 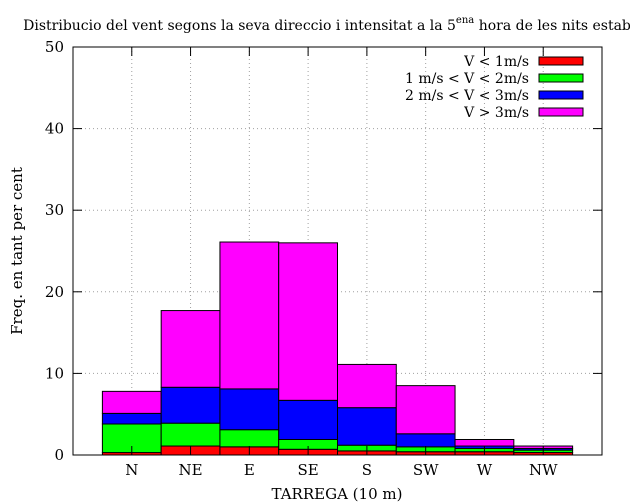 I want to click on x-tick-label-w: W, so click(x=485, y=470).